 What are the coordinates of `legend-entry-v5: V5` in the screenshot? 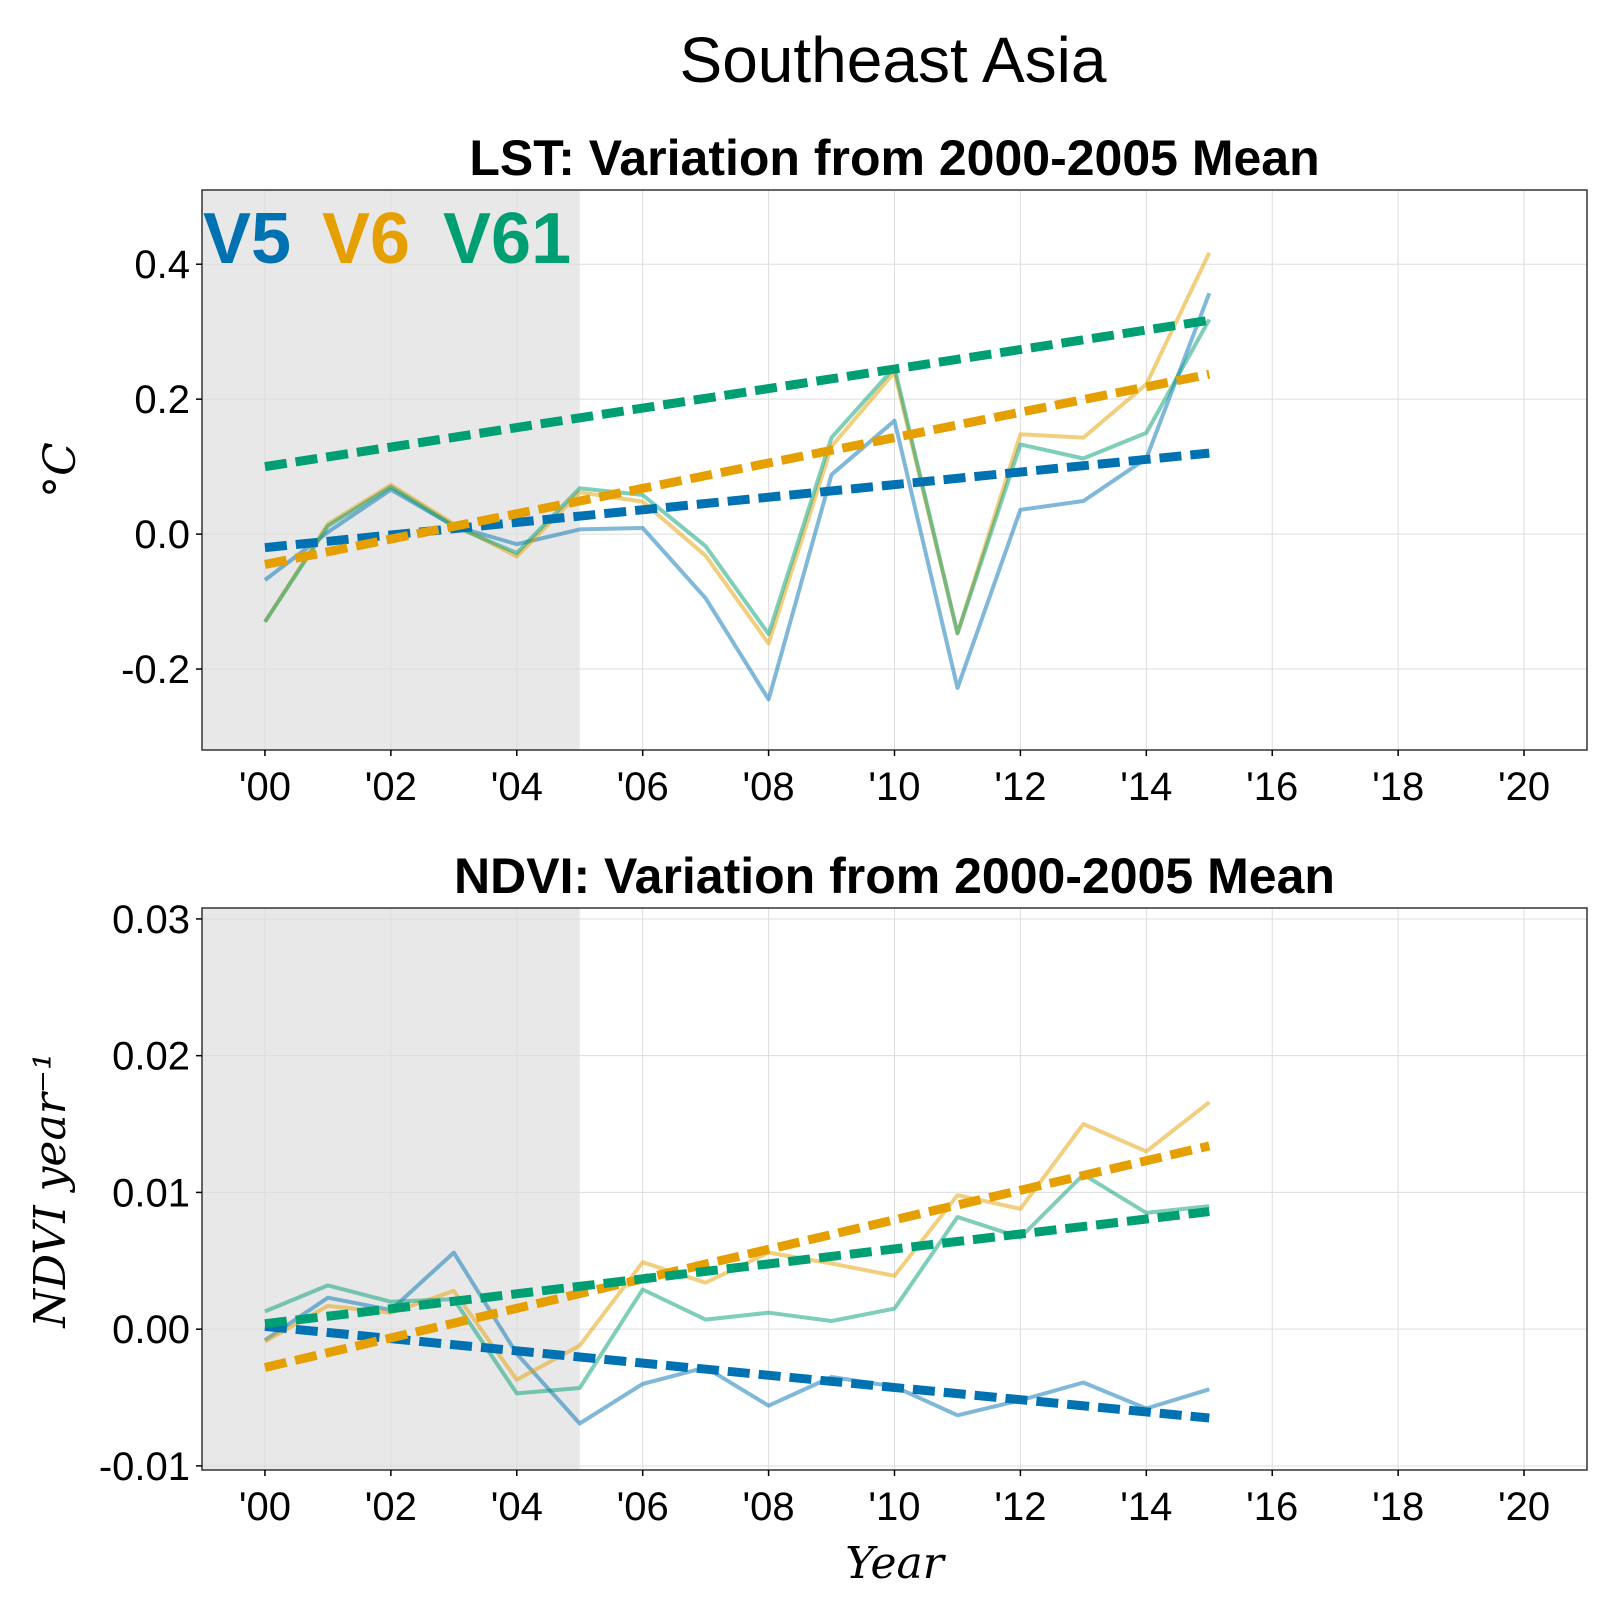 It's located at (247, 239).